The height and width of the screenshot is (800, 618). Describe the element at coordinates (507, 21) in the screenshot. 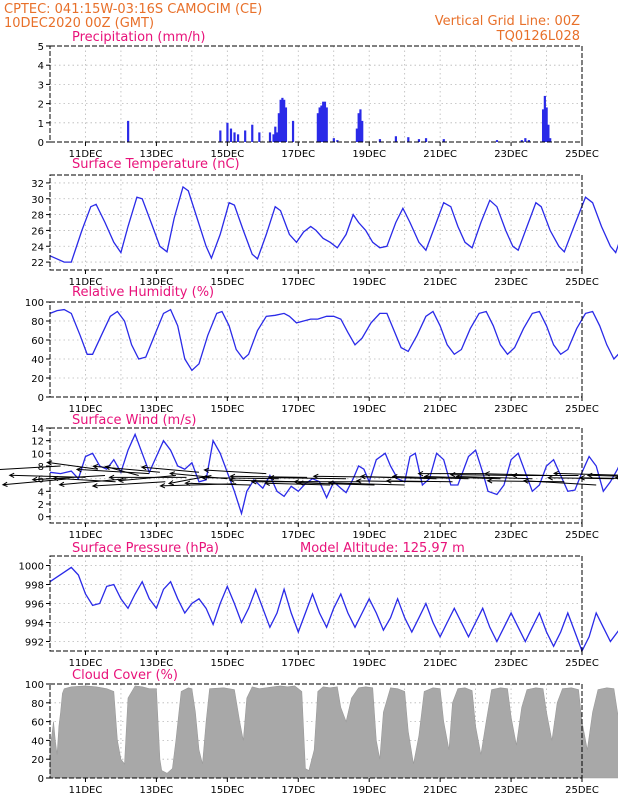

I see `header-grid-note: Vertical Grid Line: 00Z` at that location.